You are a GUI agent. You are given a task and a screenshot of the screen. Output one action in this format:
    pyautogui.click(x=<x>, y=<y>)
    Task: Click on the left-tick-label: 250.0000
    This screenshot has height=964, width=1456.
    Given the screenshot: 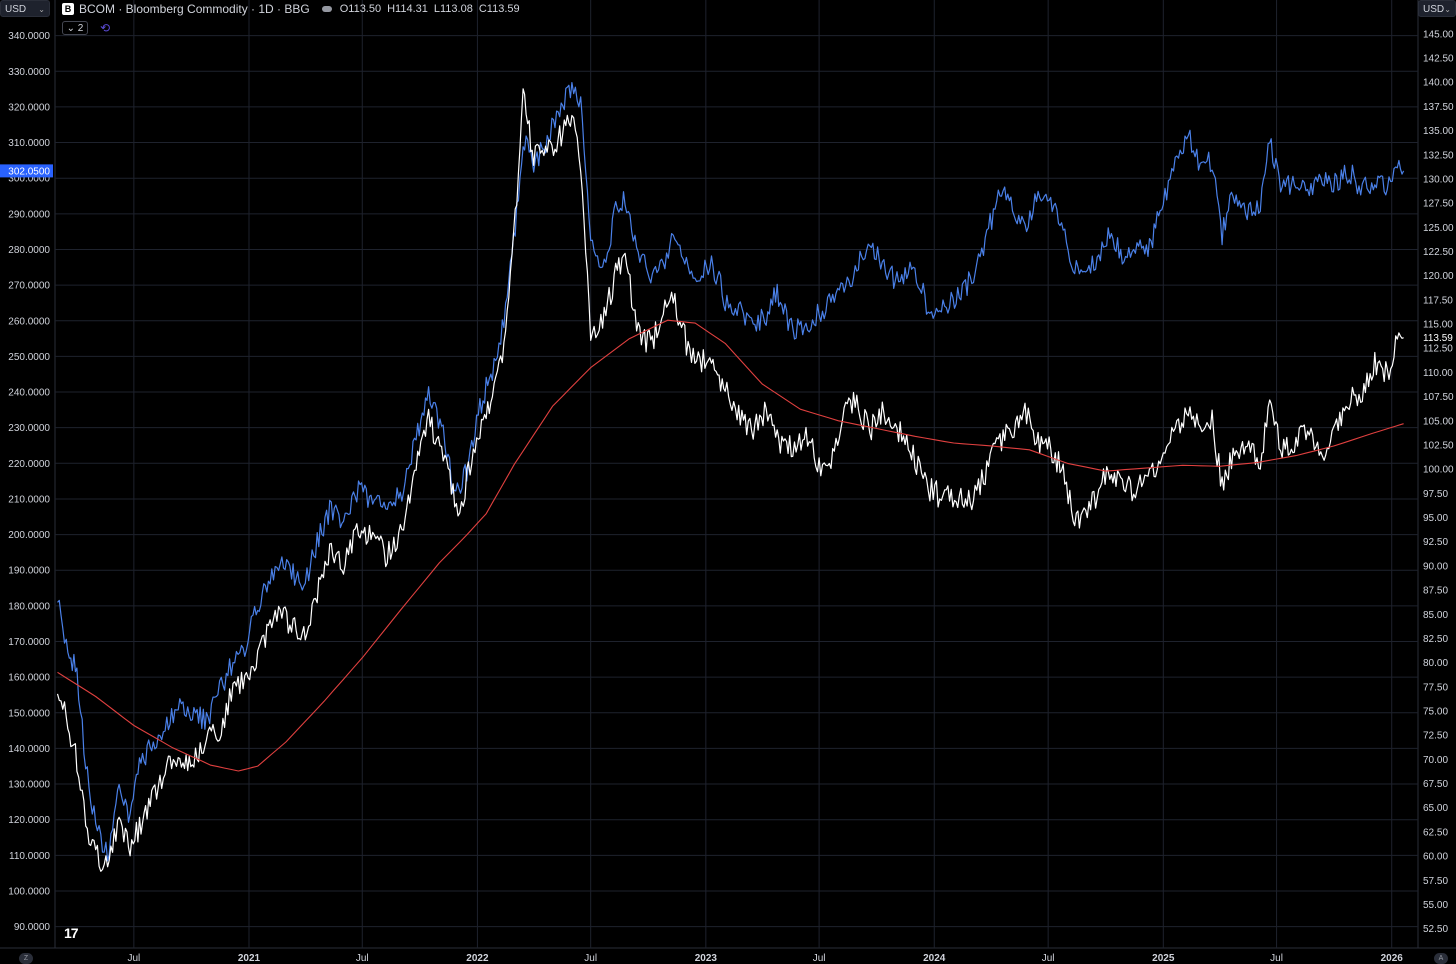 What is the action you would take?
    pyautogui.click(x=29, y=357)
    